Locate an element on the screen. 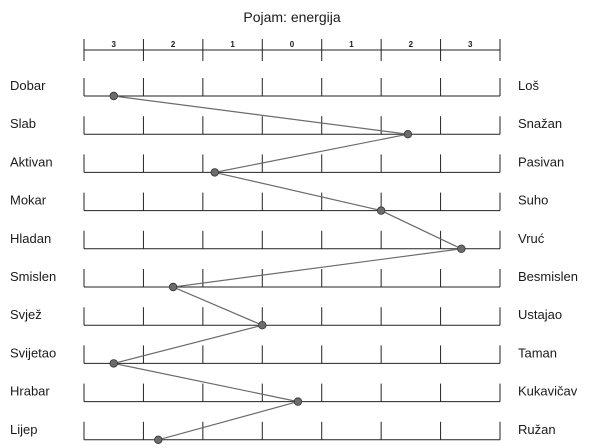  row-left-label: Svijetao is located at coordinates (33, 352).